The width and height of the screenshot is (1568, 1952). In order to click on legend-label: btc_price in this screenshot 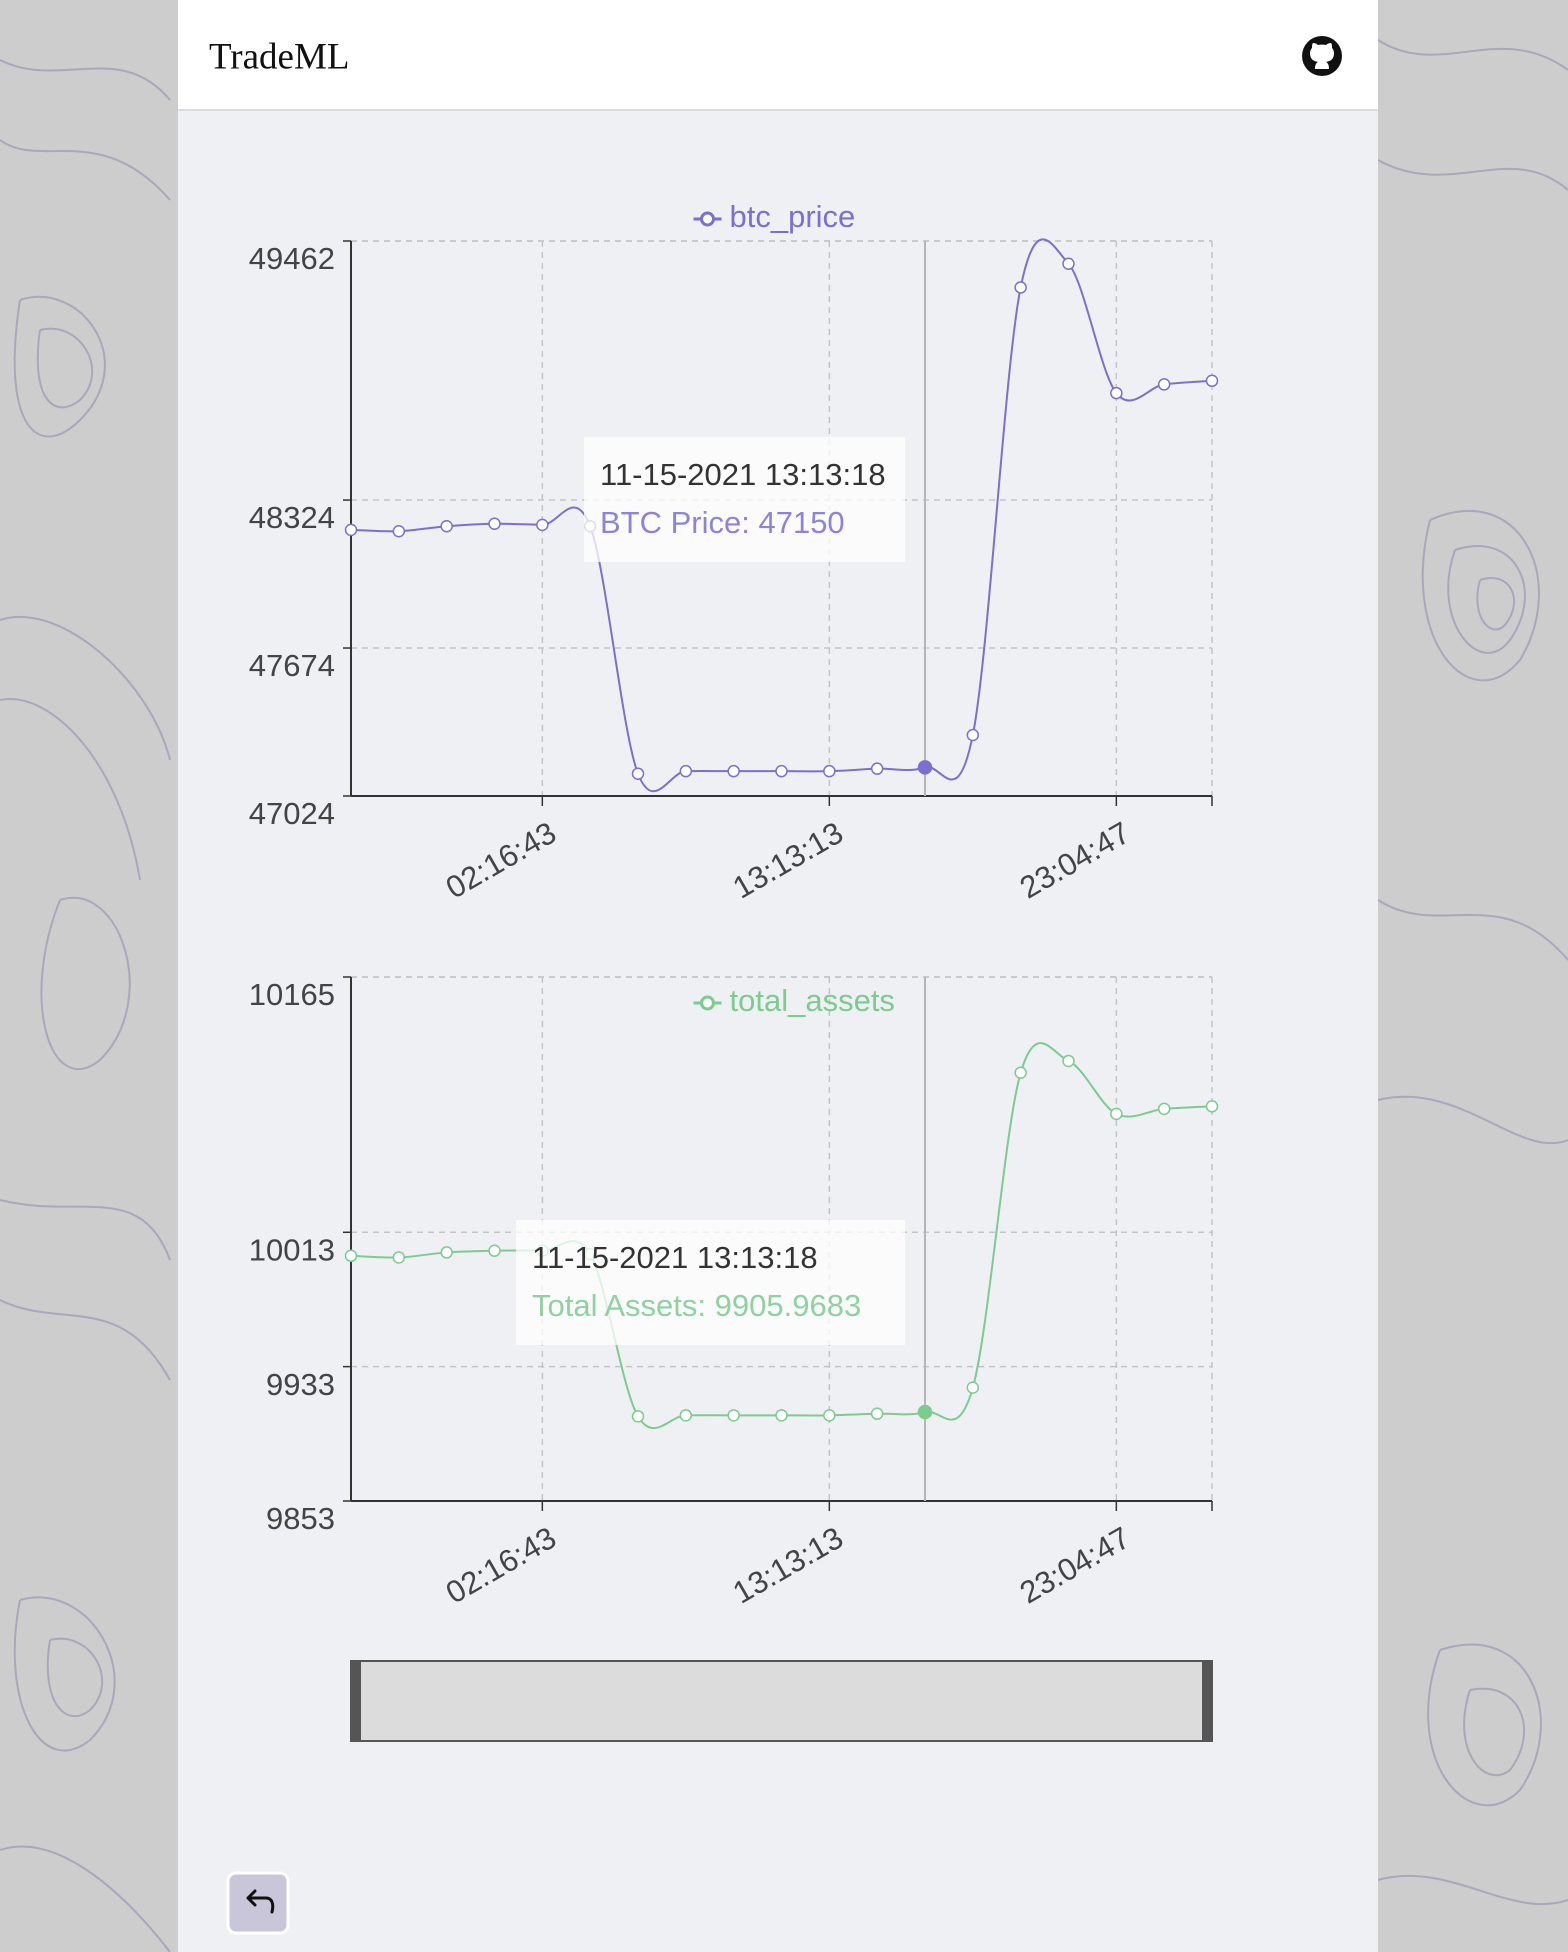, I will do `click(793, 216)`.